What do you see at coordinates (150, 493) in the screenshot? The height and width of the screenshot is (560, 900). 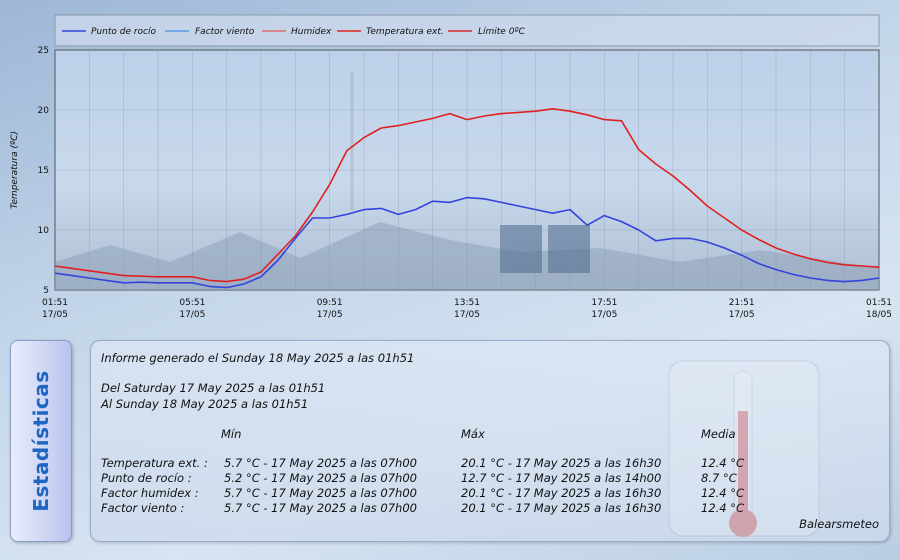 I see `row-label: Factor humidex :` at bounding box center [150, 493].